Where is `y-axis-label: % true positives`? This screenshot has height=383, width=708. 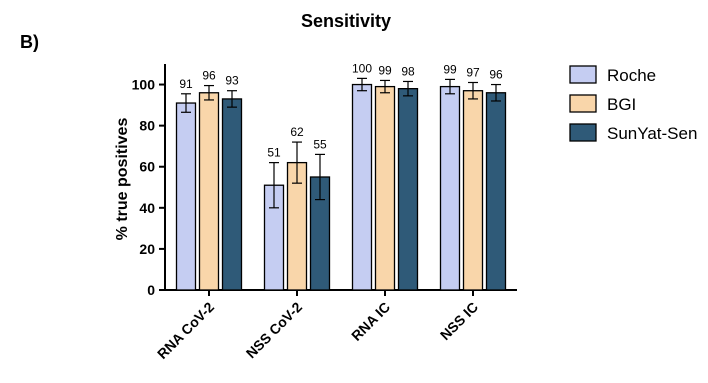
y-axis-label: % true positives is located at coordinates (122, 179).